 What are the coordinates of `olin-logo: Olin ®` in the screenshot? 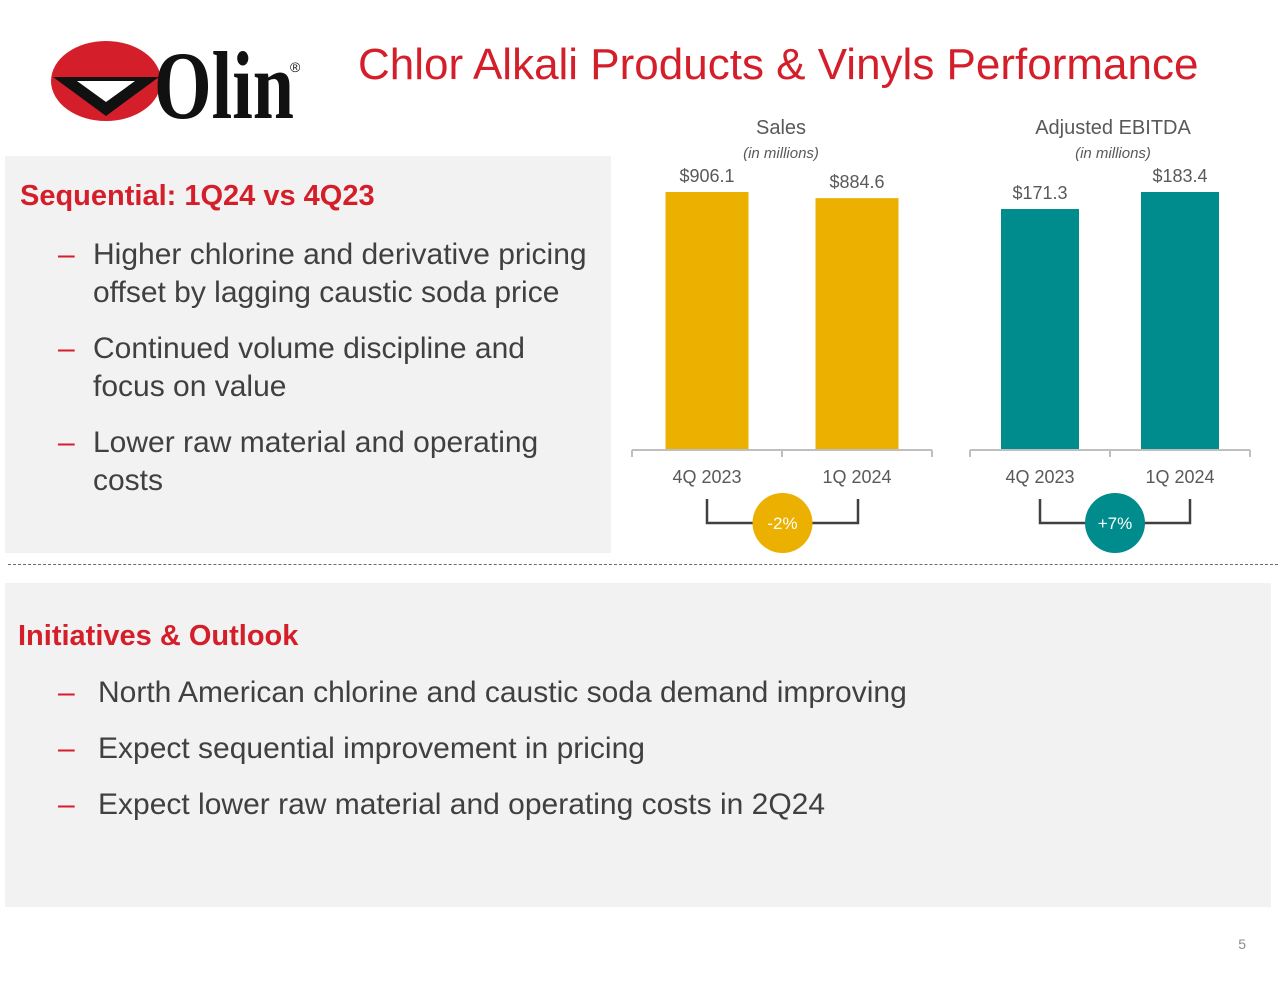 It's located at (176, 81).